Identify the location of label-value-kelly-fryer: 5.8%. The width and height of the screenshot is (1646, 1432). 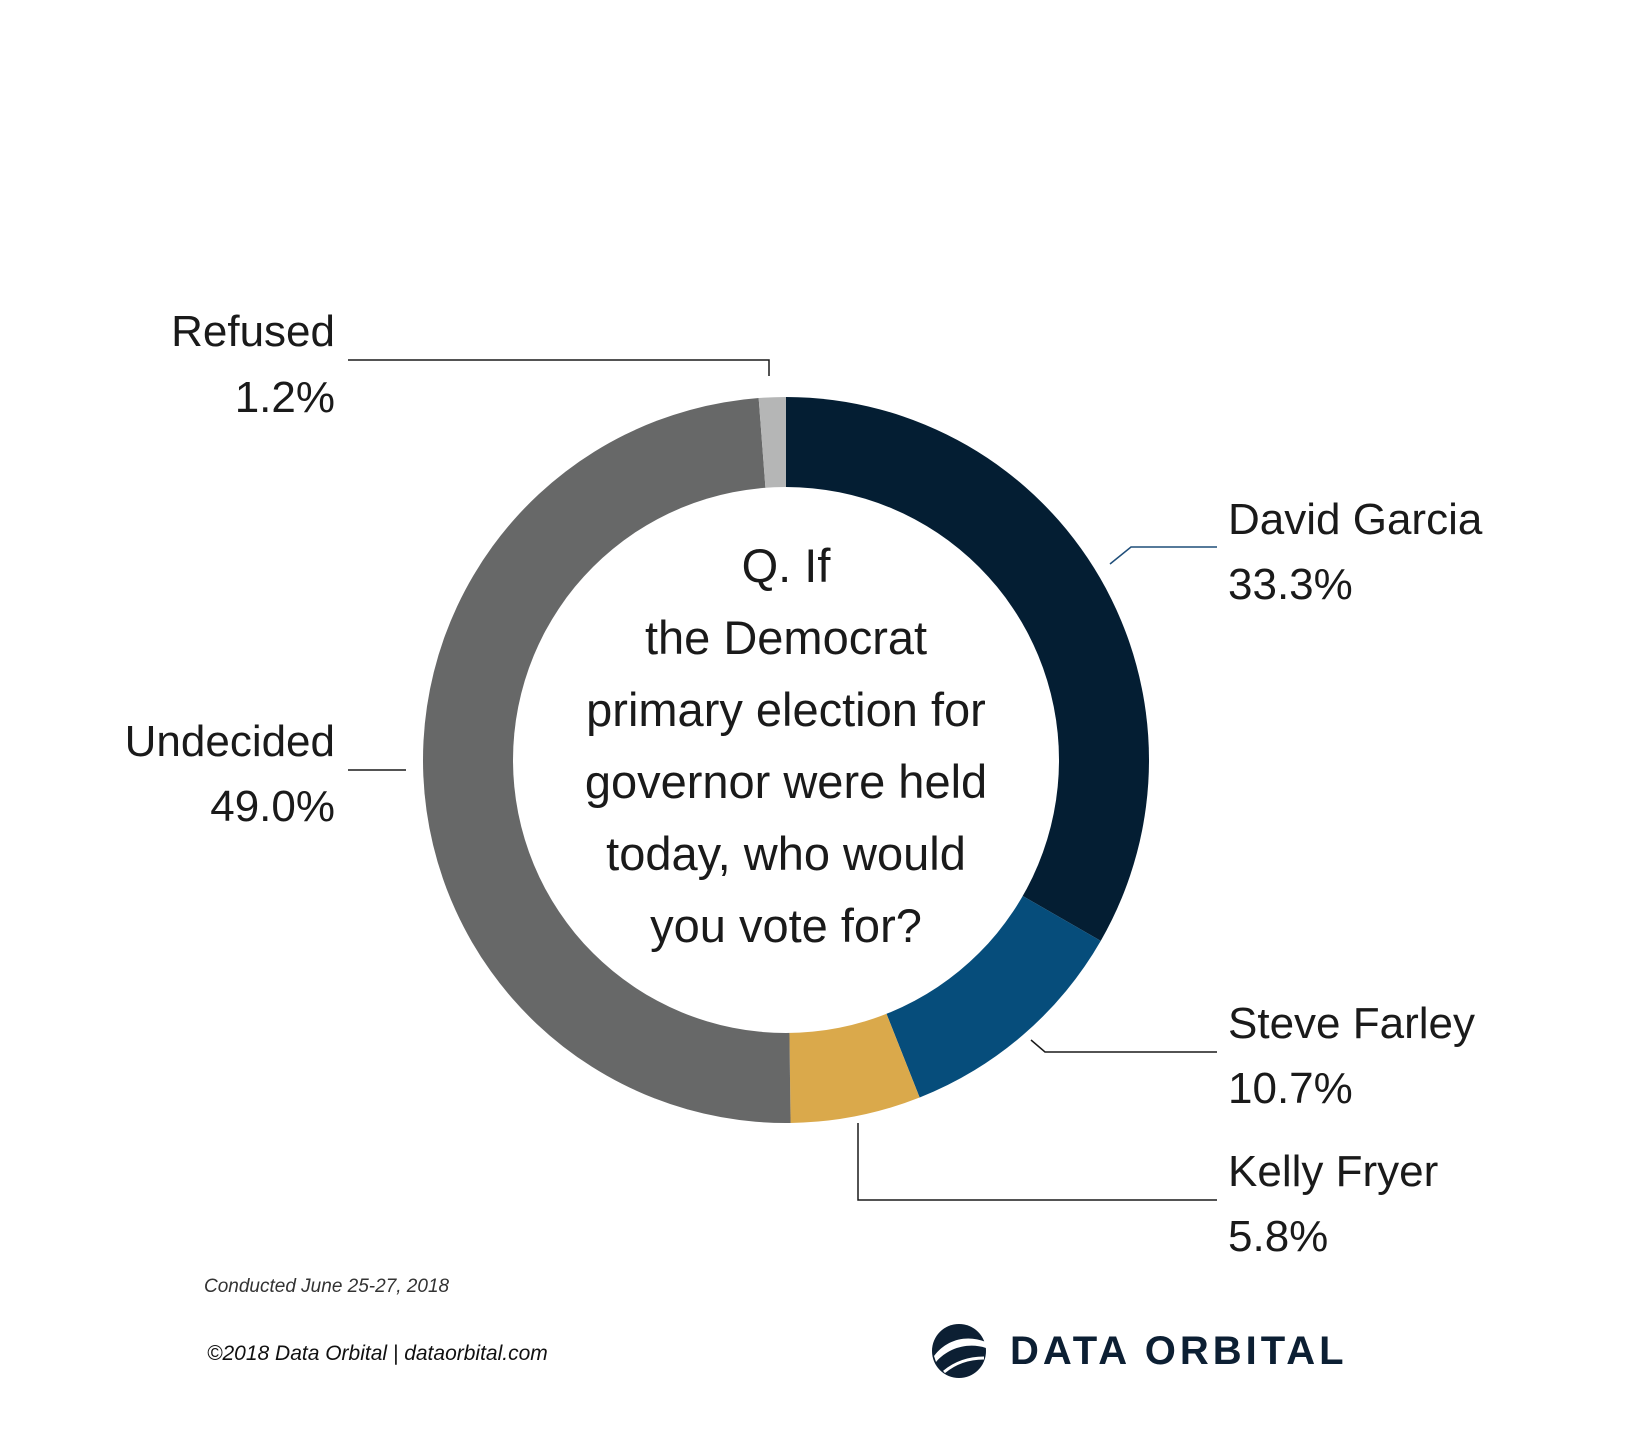
(1278, 1236).